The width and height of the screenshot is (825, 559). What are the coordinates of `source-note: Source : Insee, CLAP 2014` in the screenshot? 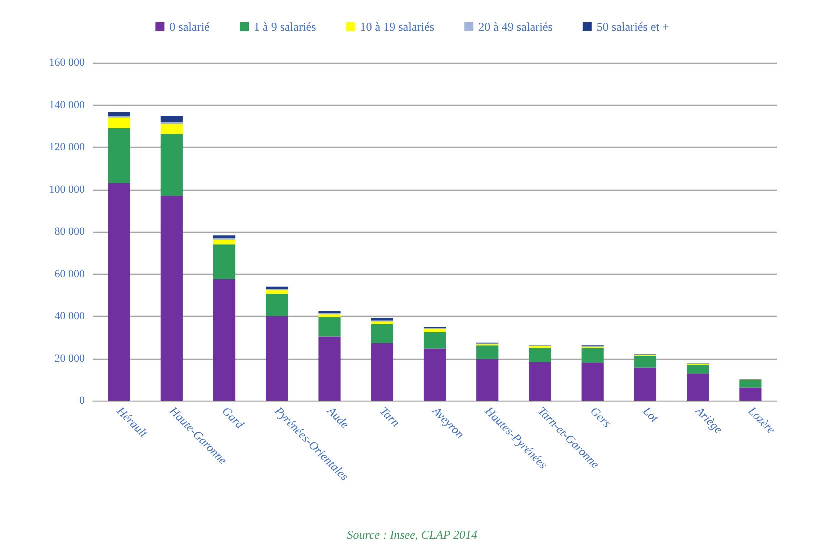 It's located at (412, 535).